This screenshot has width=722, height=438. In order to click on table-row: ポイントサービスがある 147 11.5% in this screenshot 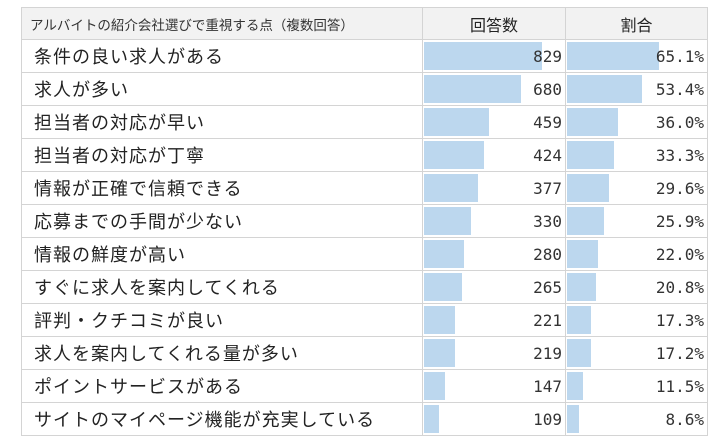, I will do `click(364, 386)`.